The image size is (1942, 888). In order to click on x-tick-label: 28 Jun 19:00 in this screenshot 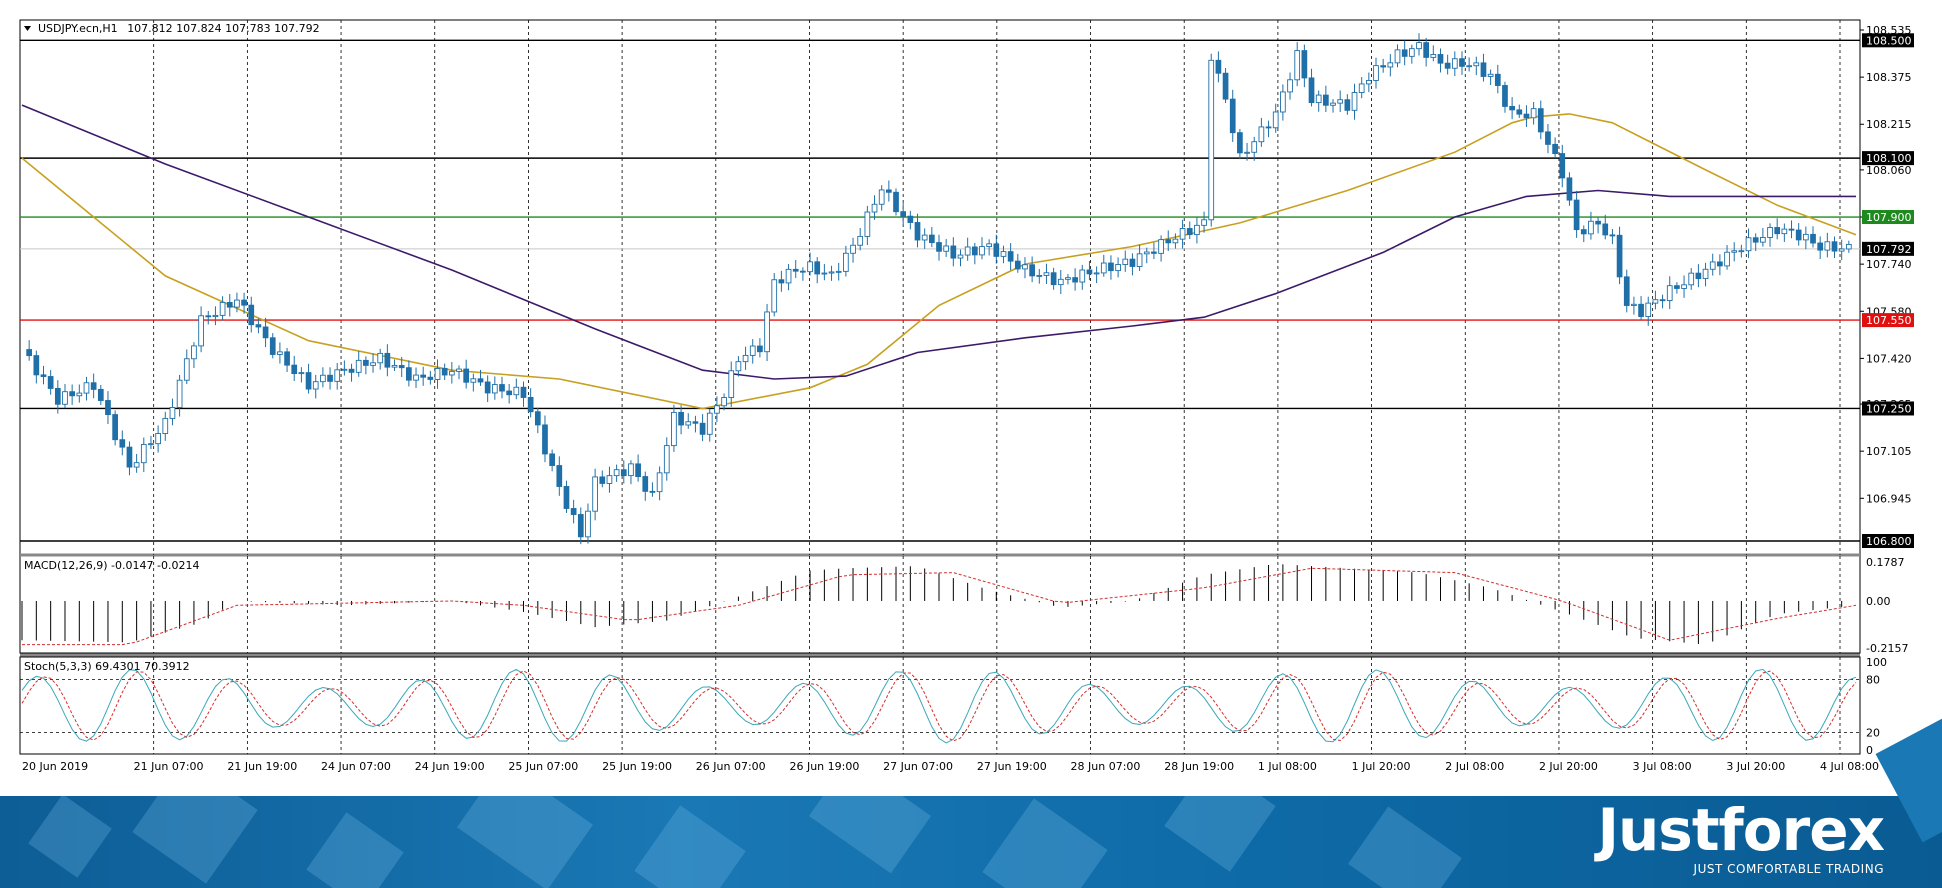, I will do `click(1199, 766)`.